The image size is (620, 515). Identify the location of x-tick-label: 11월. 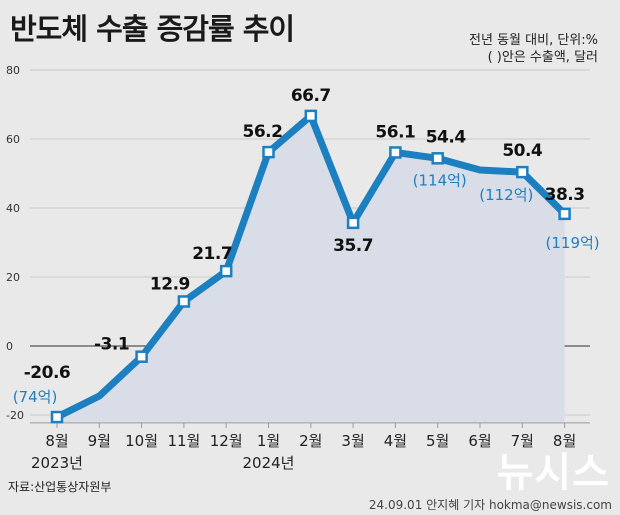
(183, 441).